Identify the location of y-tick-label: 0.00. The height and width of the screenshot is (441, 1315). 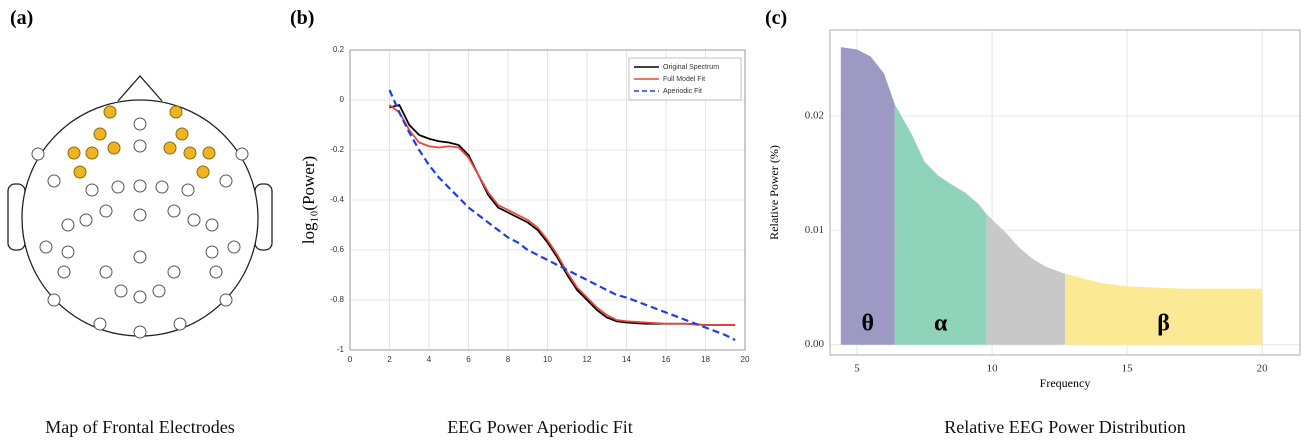
(815, 344).